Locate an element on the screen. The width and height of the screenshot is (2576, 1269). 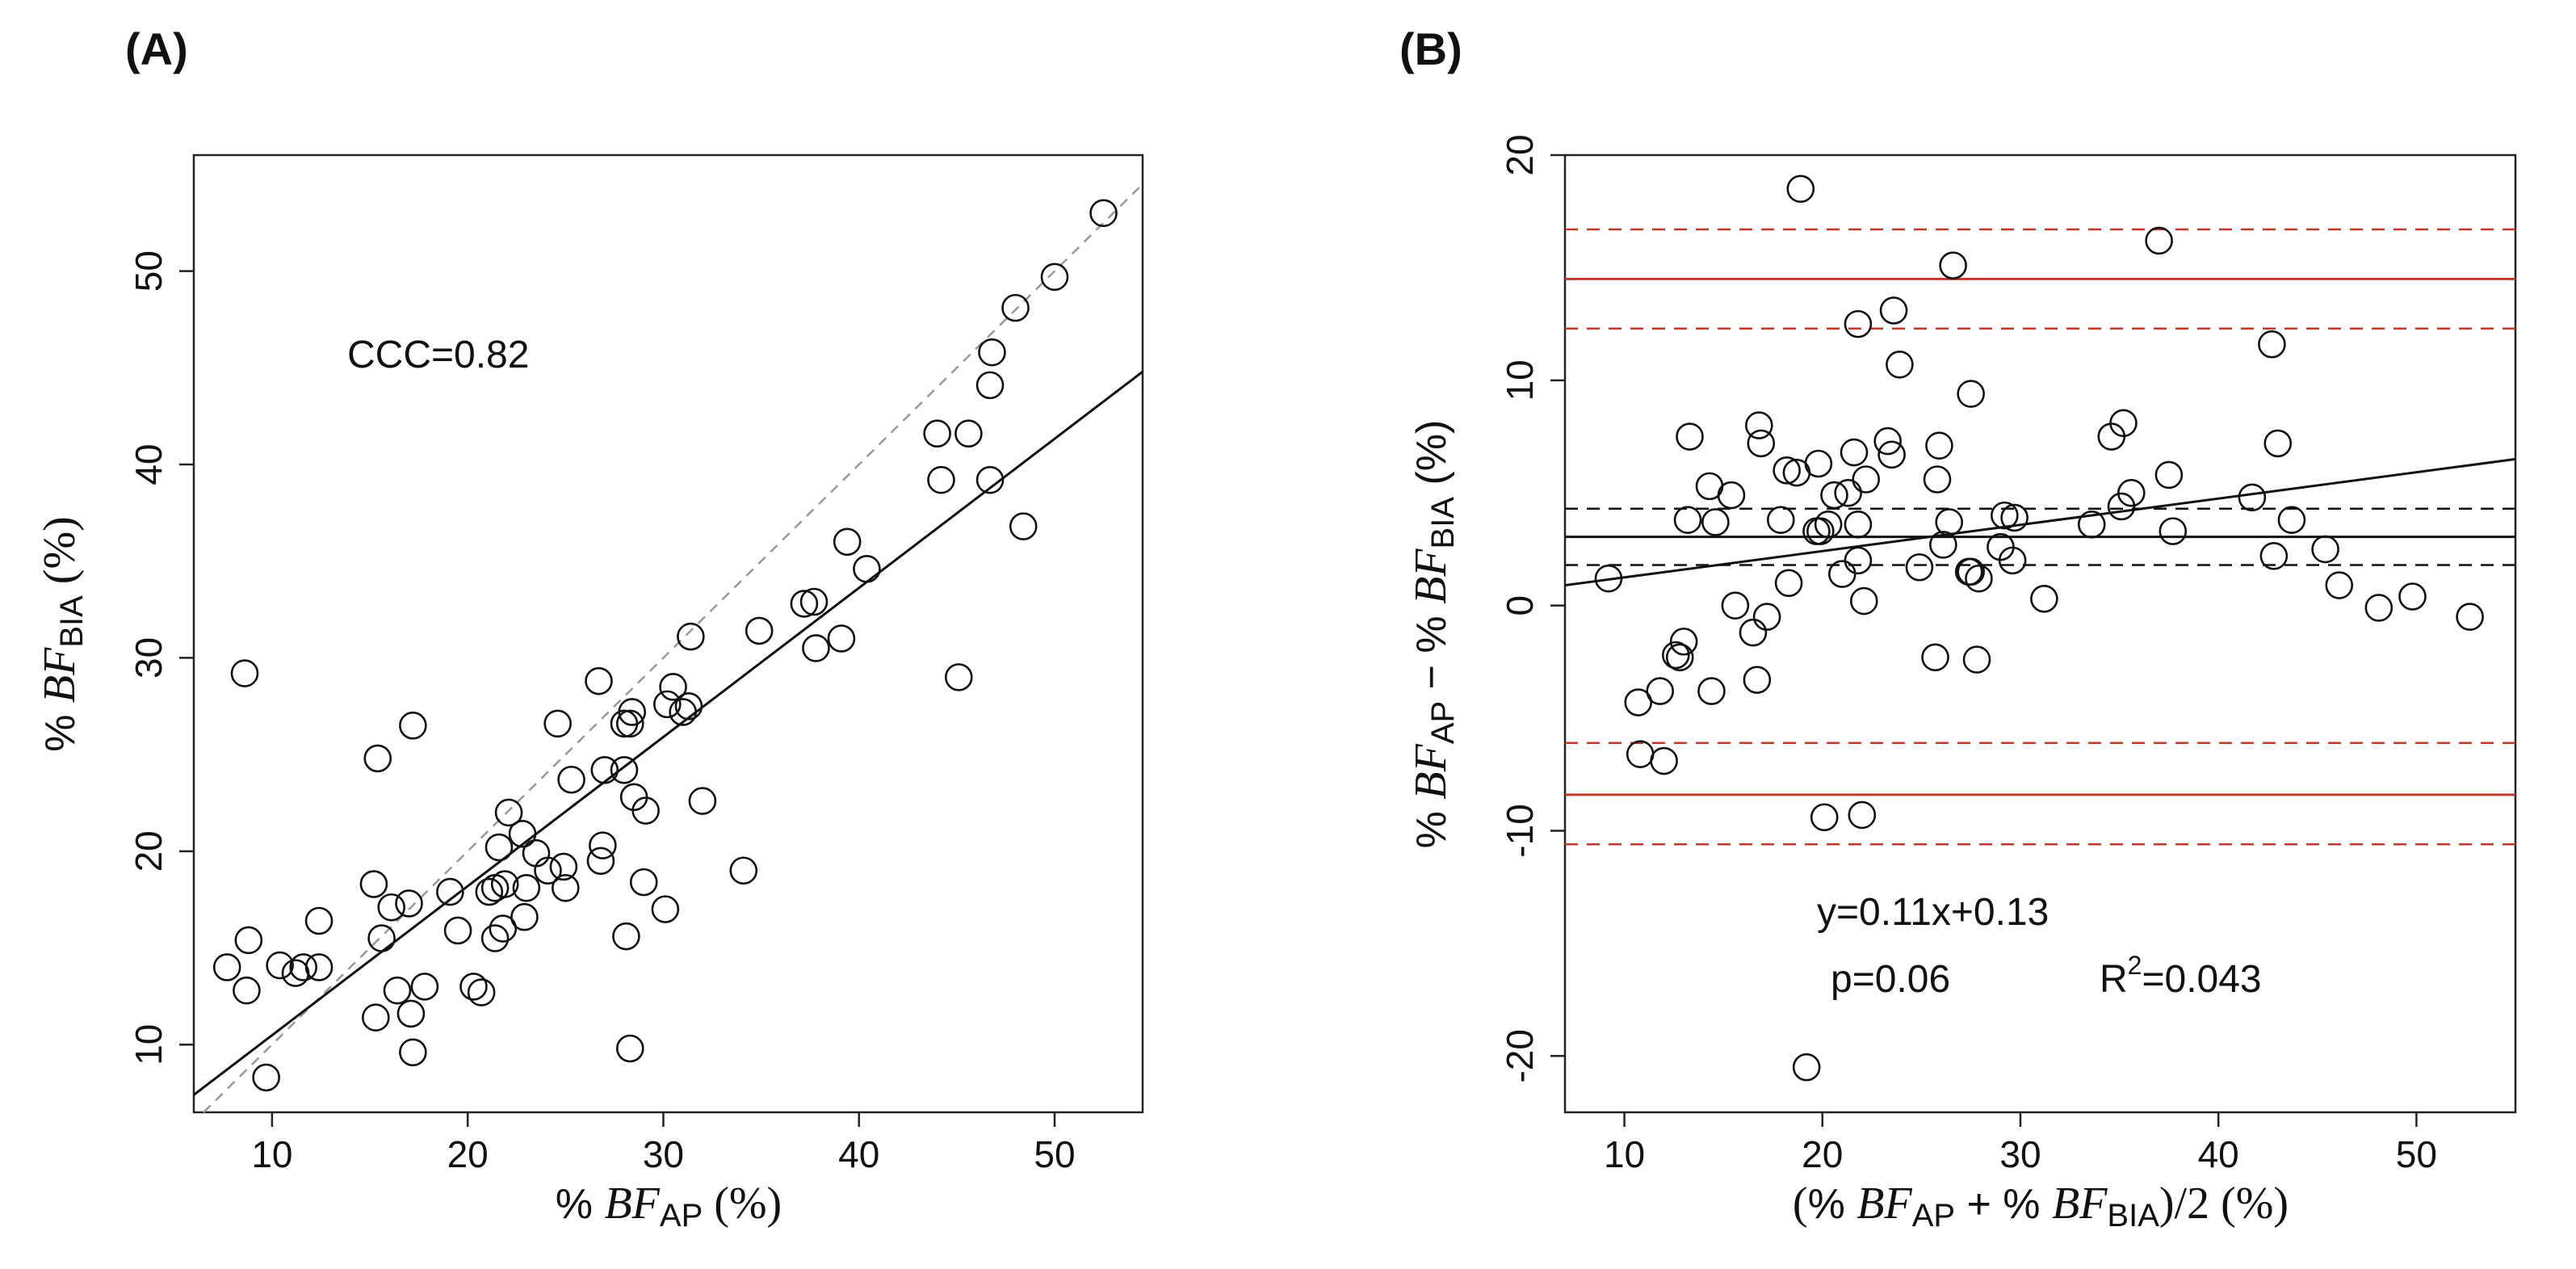
y-title-a-prefix: % is located at coordinates (60, 727).